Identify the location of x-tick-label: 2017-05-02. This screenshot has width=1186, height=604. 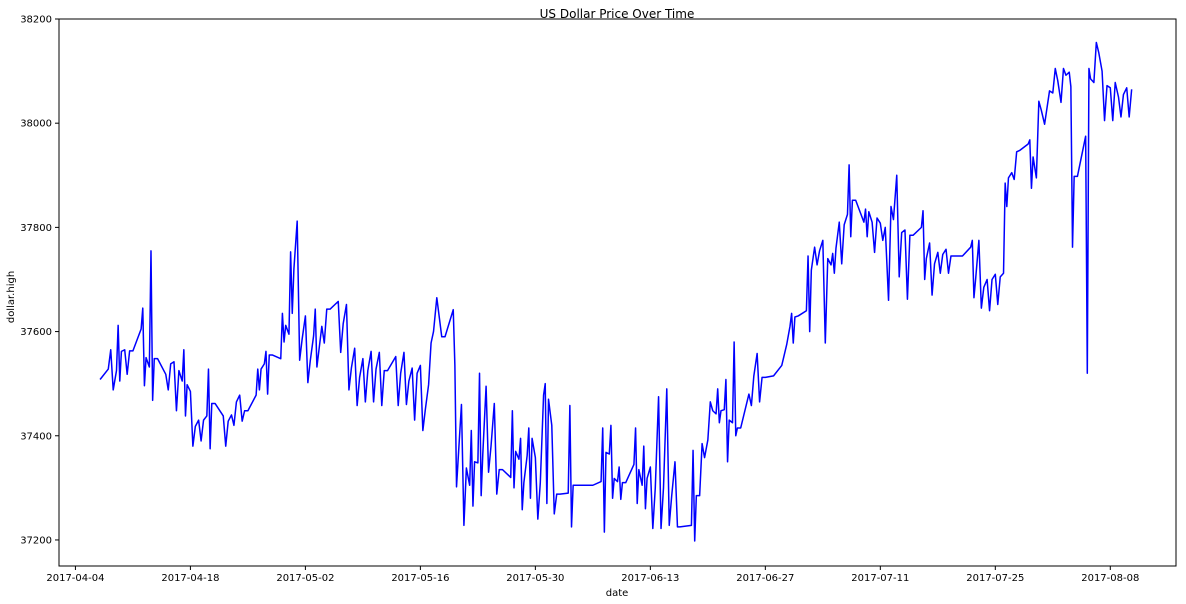
(305, 578).